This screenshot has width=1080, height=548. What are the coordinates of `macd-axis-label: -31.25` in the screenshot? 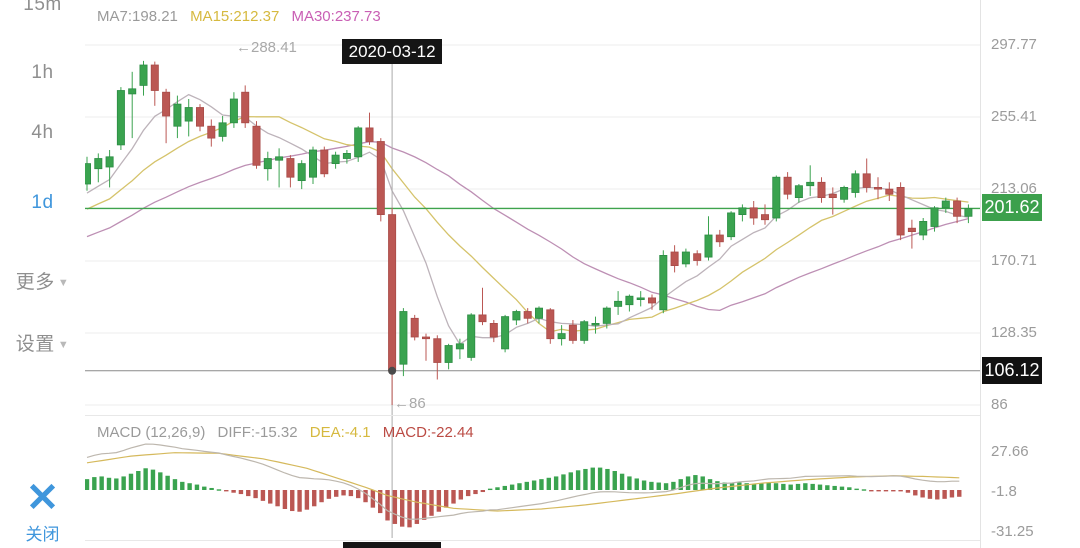 It's located at (1012, 532).